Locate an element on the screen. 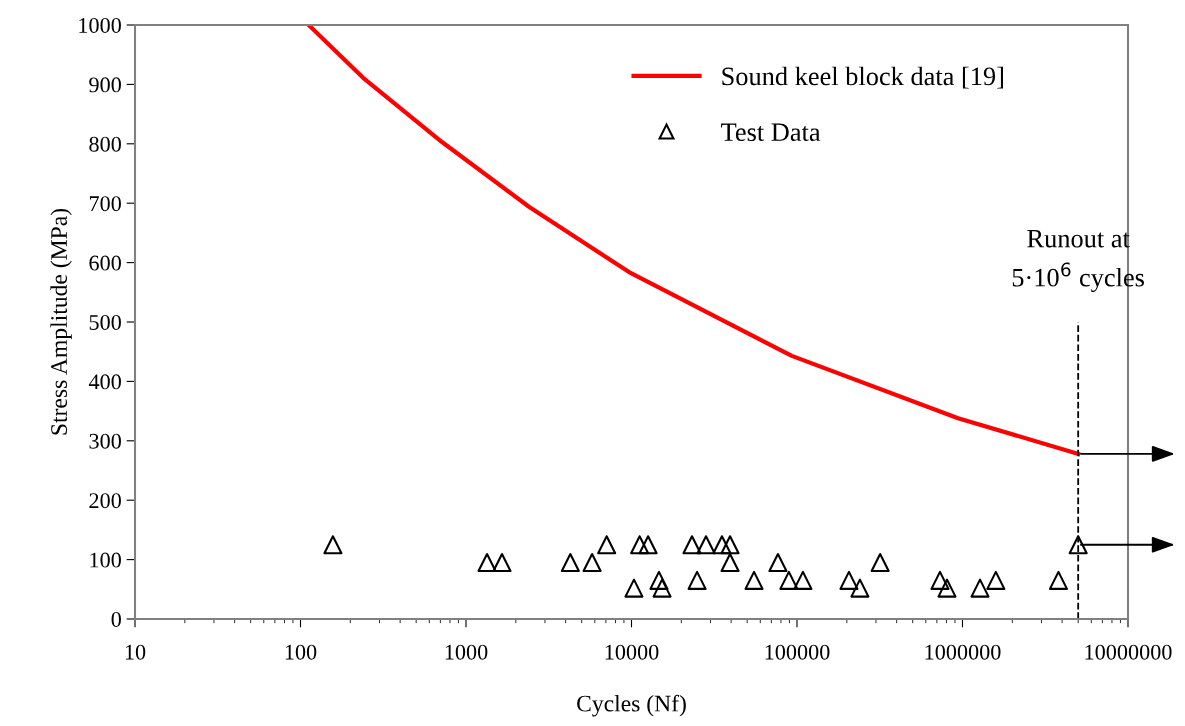 This screenshot has height=726, width=1185. x-tick-label: 10 is located at coordinates (135, 652).